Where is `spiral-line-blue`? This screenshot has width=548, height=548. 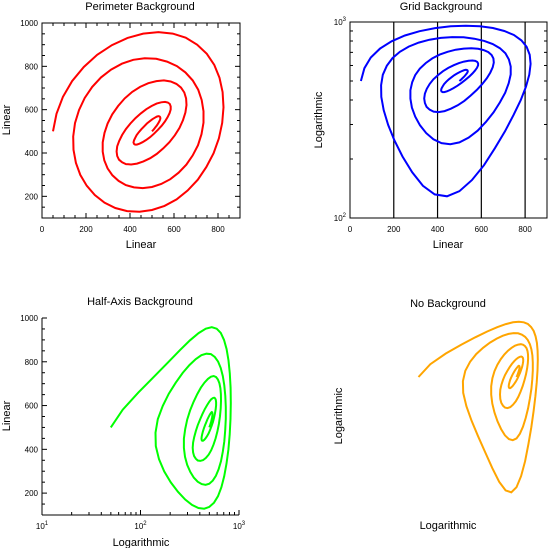 spiral-line-blue is located at coordinates (445, 111).